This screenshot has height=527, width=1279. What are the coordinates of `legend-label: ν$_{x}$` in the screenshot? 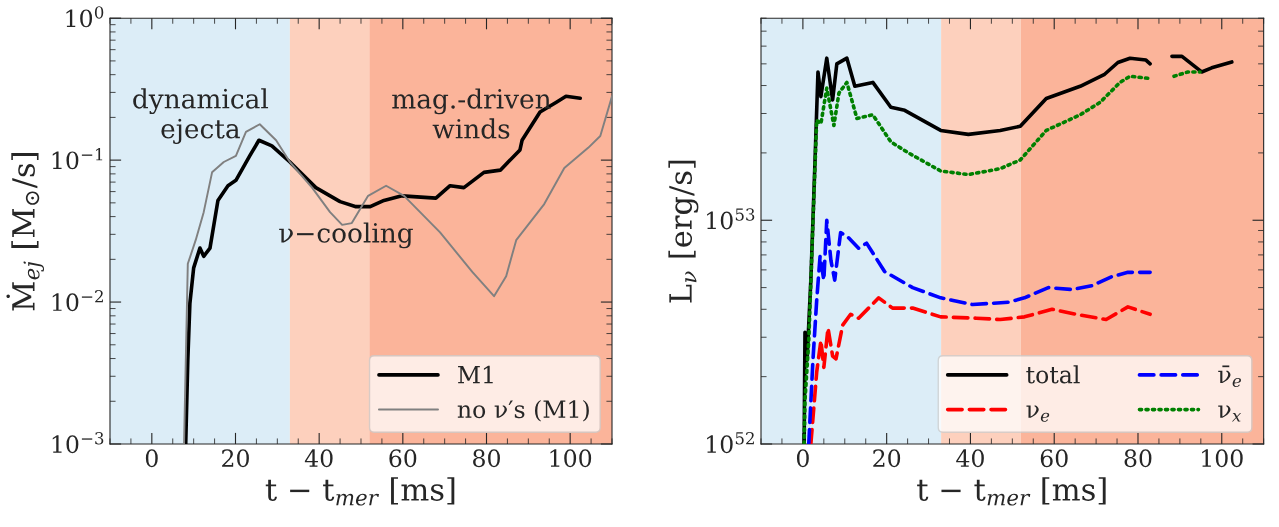 It's located at (1230, 413).